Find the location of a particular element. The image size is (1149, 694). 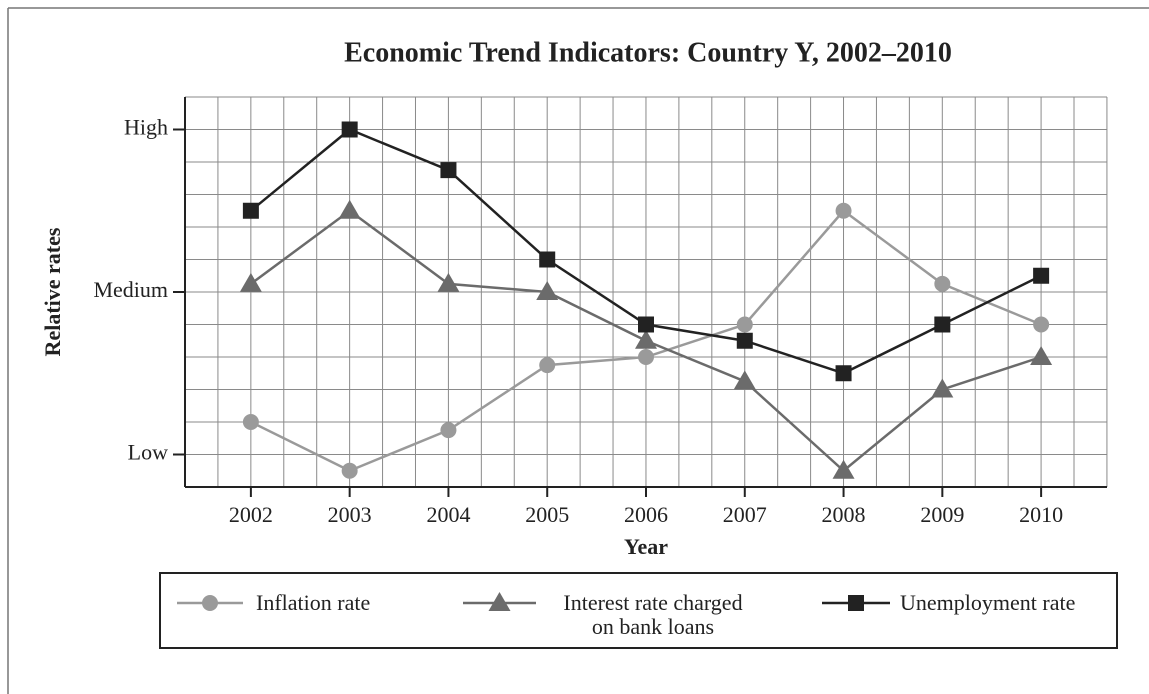

y-axis-label: Relative rates is located at coordinates (52, 291).